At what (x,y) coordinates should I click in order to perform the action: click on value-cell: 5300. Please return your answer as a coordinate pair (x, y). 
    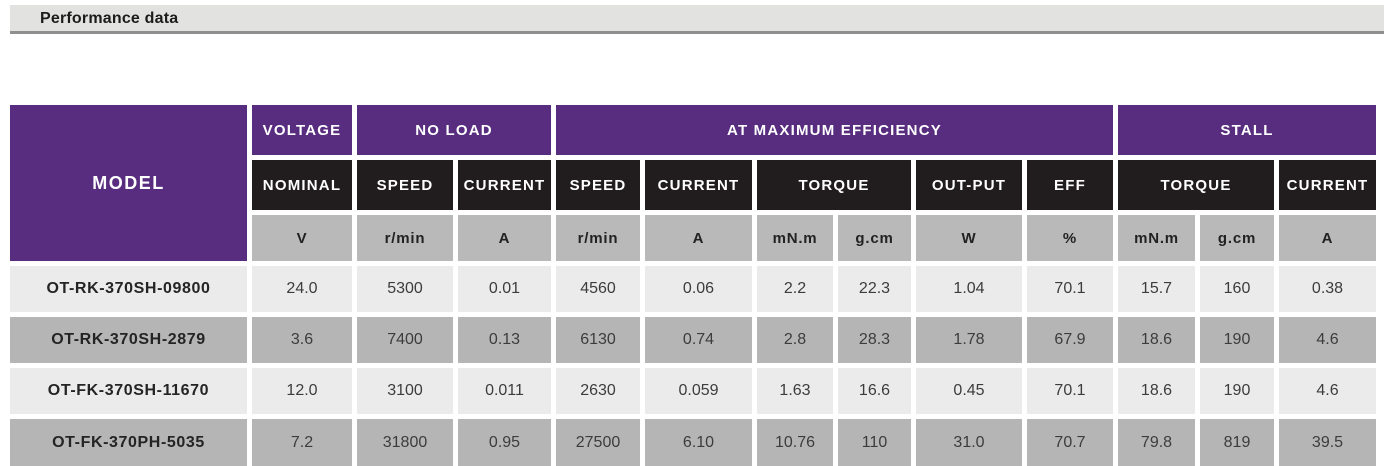
    Looking at the image, I should click on (405, 289).